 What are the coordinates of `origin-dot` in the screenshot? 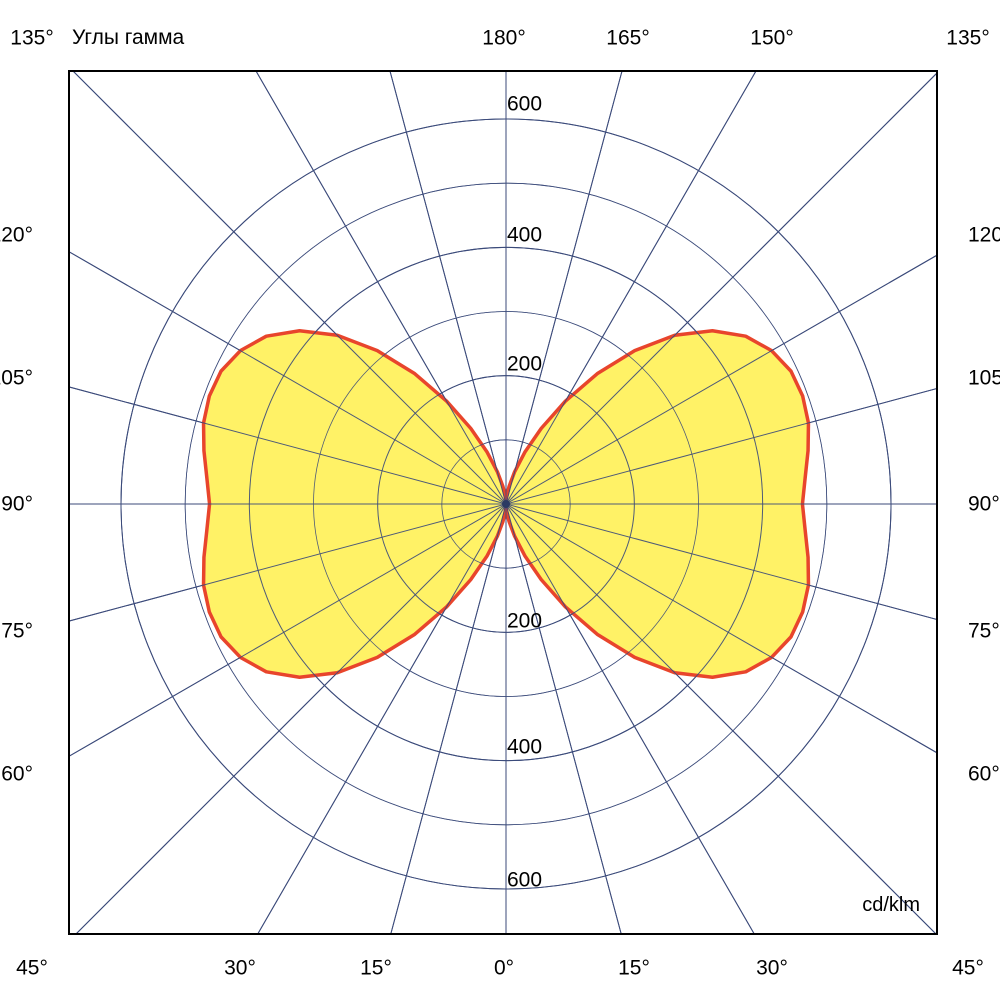 It's located at (506, 504).